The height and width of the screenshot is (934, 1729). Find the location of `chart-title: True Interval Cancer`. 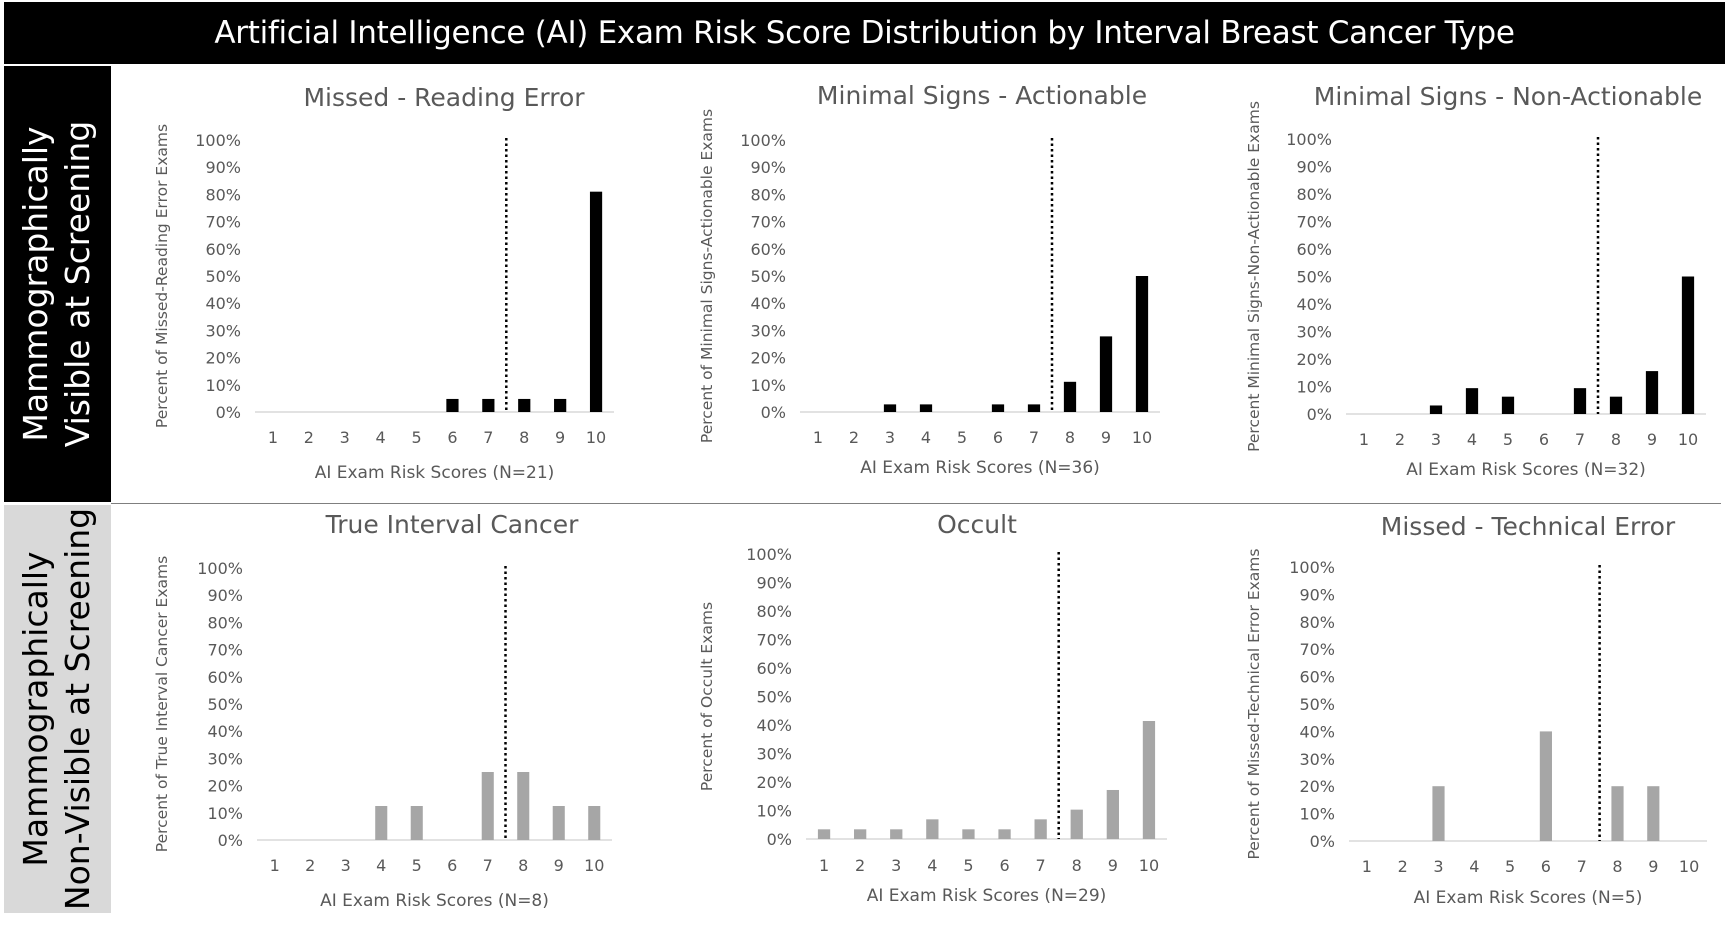

chart-title: True Interval Cancer is located at coordinates (452, 524).